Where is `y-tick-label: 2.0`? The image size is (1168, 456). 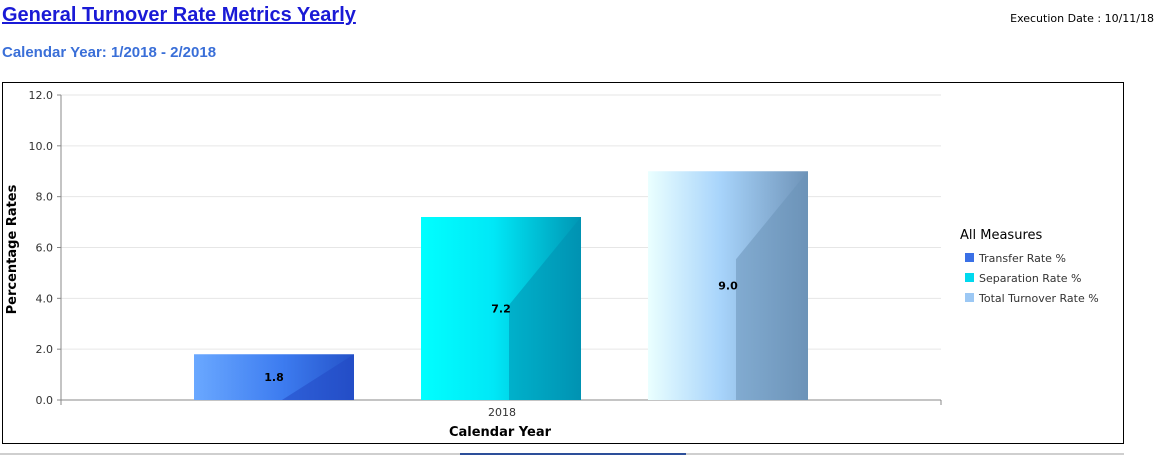
y-tick-label: 2.0 is located at coordinates (45, 349).